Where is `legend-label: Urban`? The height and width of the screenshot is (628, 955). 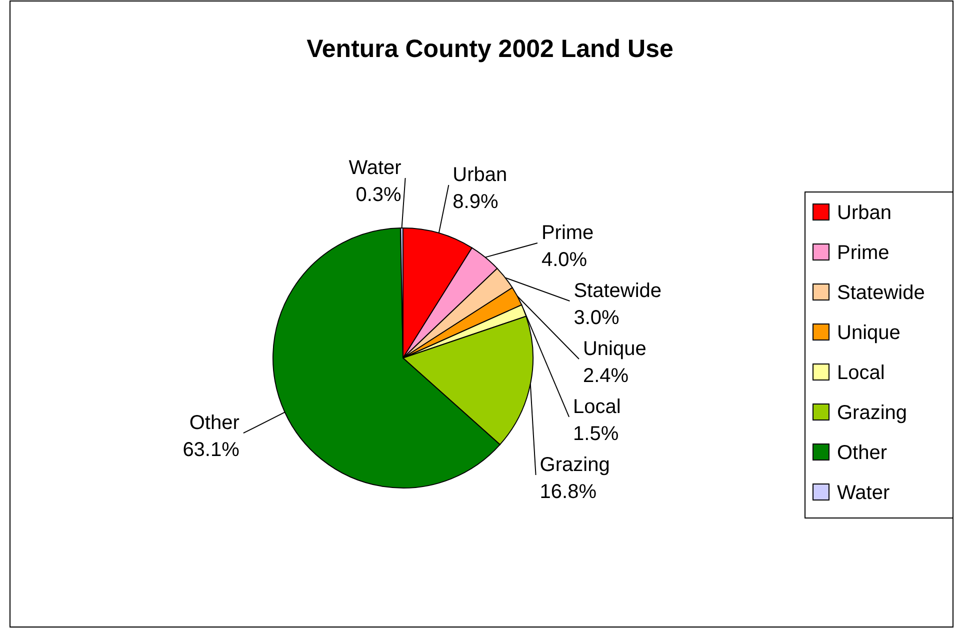 legend-label: Urban is located at coordinates (864, 213).